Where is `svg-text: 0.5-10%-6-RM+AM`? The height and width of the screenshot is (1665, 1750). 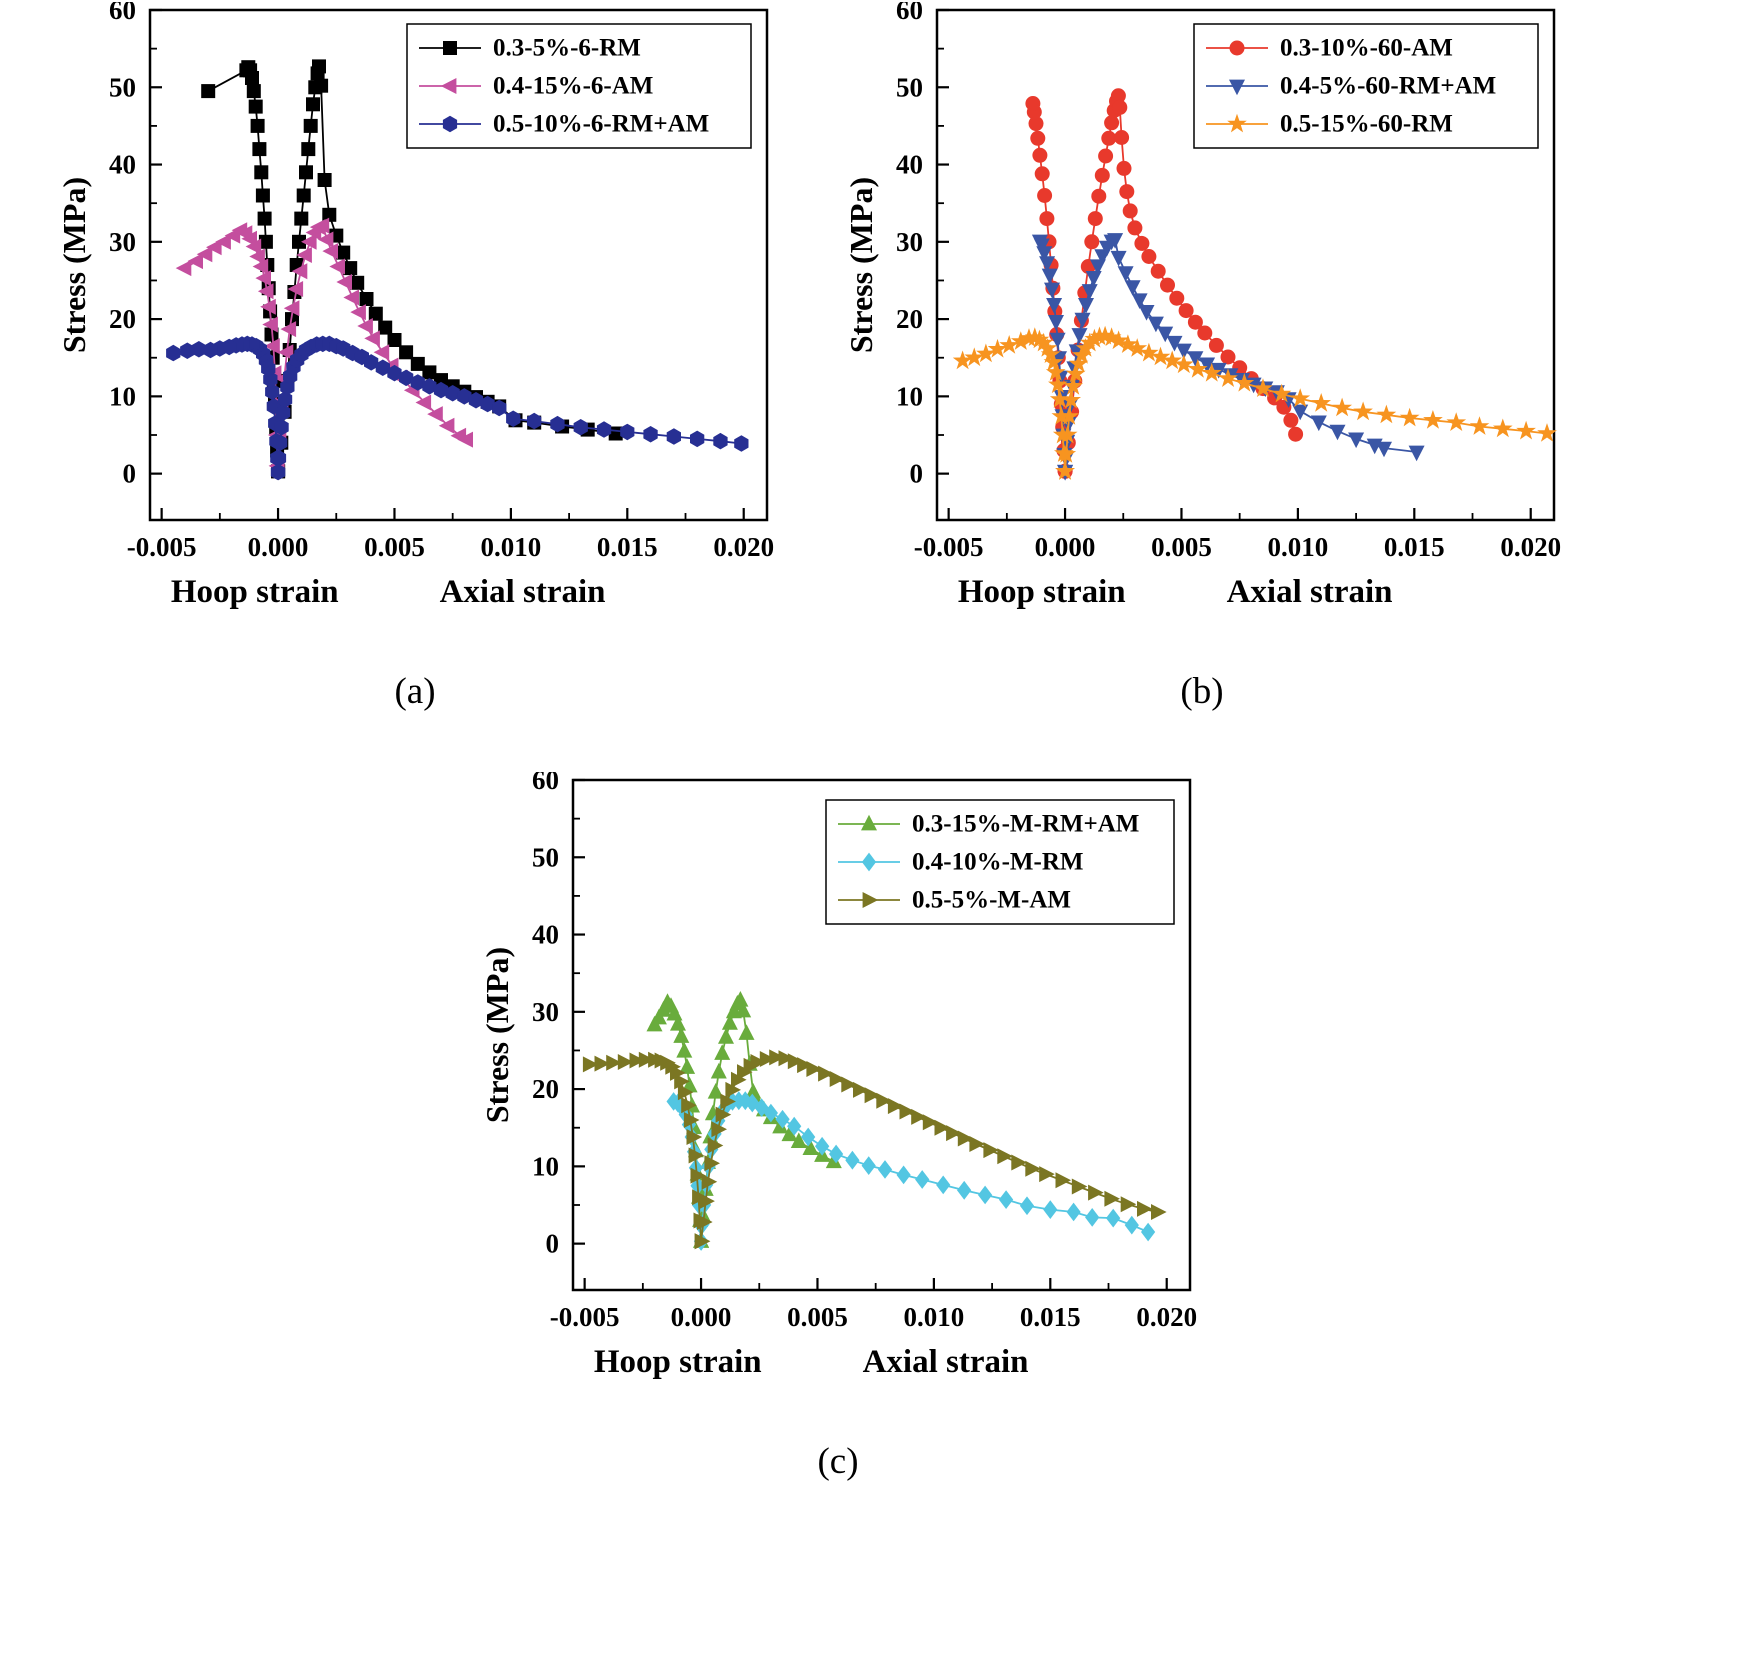 svg-text: 0.5-10%-6-RM+AM is located at coordinates (601, 124).